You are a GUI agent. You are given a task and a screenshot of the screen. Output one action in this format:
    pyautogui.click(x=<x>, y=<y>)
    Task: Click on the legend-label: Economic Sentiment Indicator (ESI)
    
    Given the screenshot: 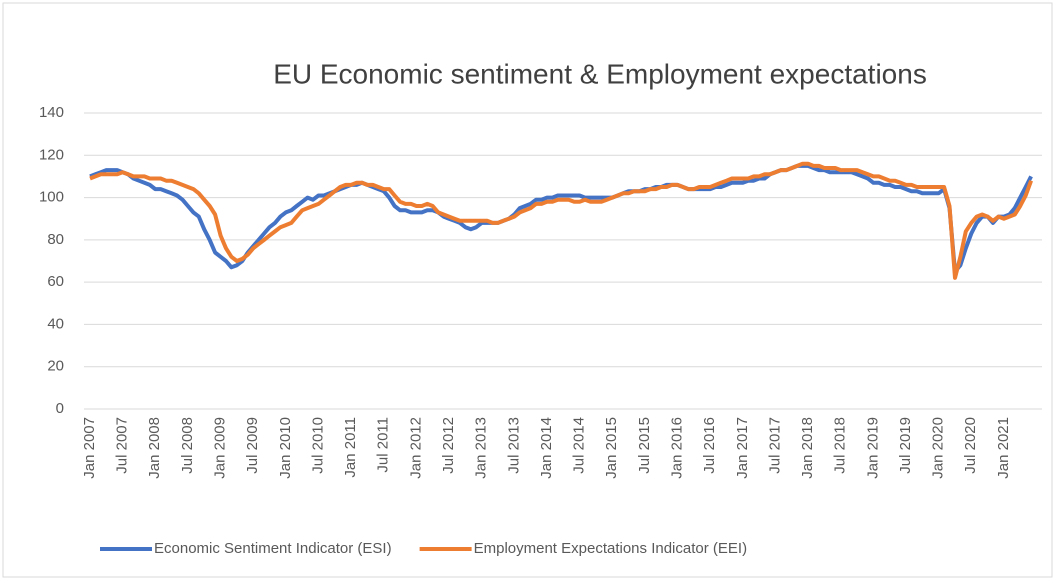 What is the action you would take?
    pyautogui.click(x=273, y=548)
    